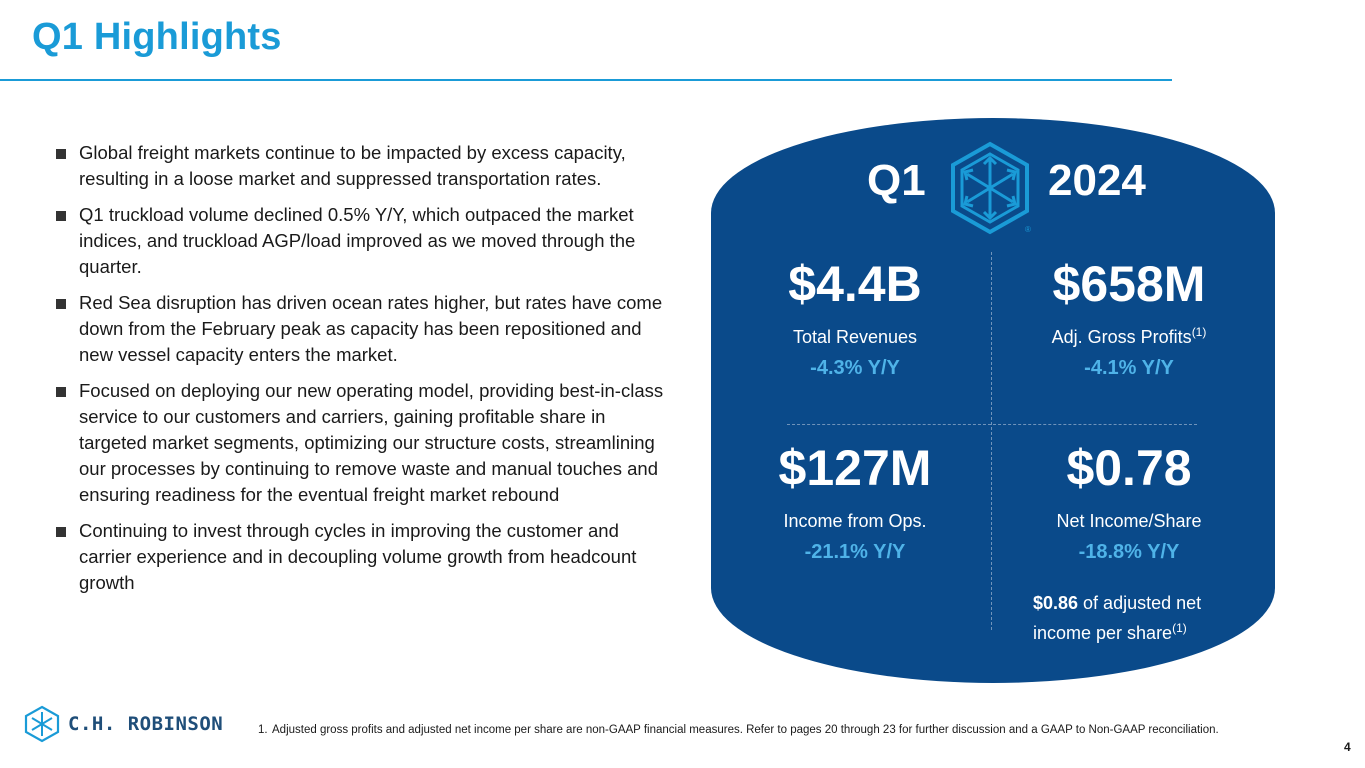 This screenshot has width=1365, height=768. Describe the element at coordinates (157, 37) in the screenshot. I see `slide-title: Q1 Highlights` at that location.